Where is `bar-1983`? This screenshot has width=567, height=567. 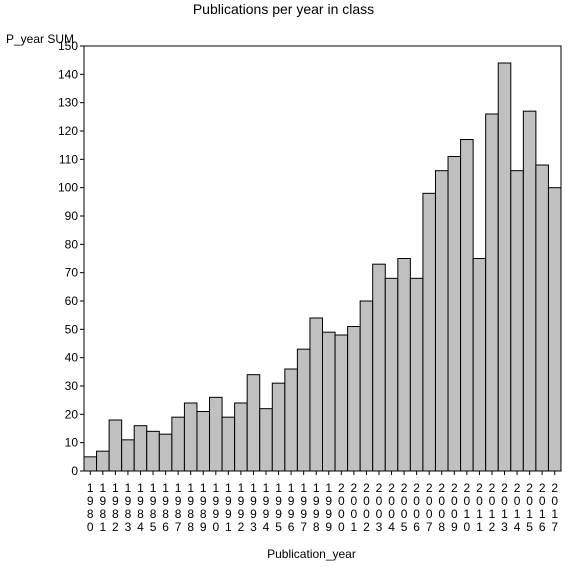 bar-1983 is located at coordinates (128, 455).